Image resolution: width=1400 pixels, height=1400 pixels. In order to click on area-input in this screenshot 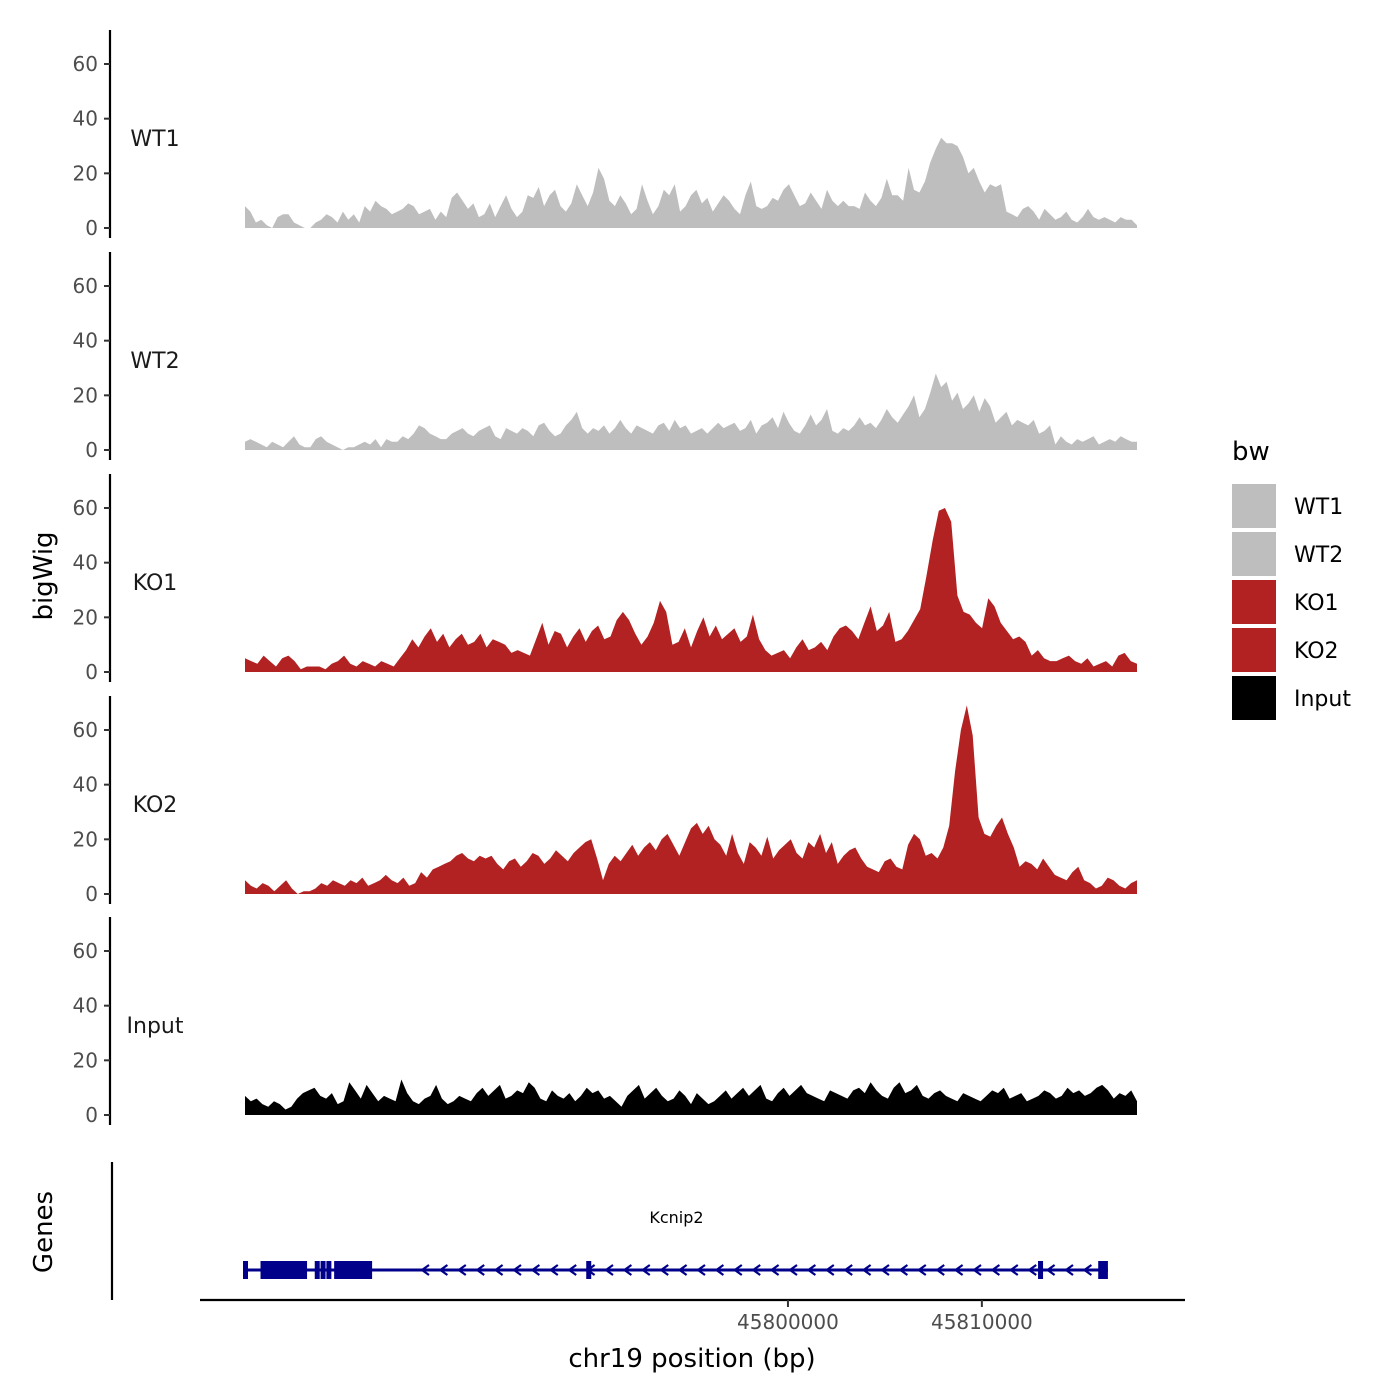, I will do `click(691, 1097)`.